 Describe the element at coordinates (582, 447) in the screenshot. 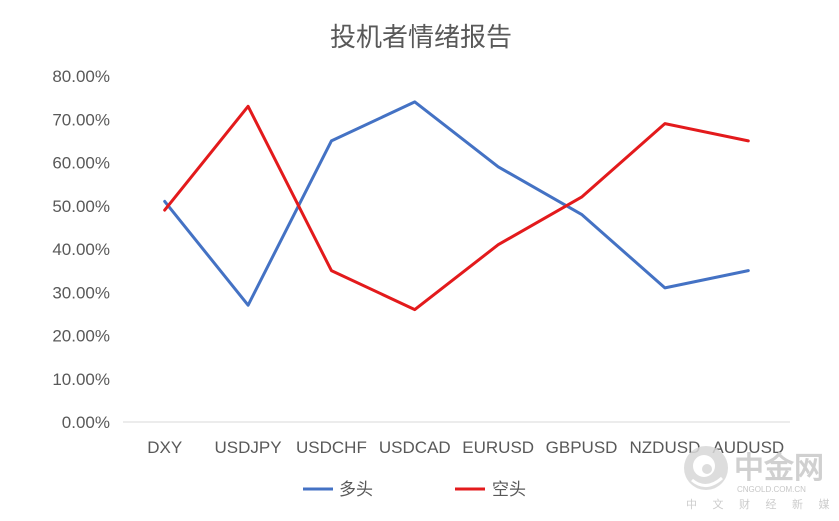

I see `x-tick-label: GBPUSD` at that location.